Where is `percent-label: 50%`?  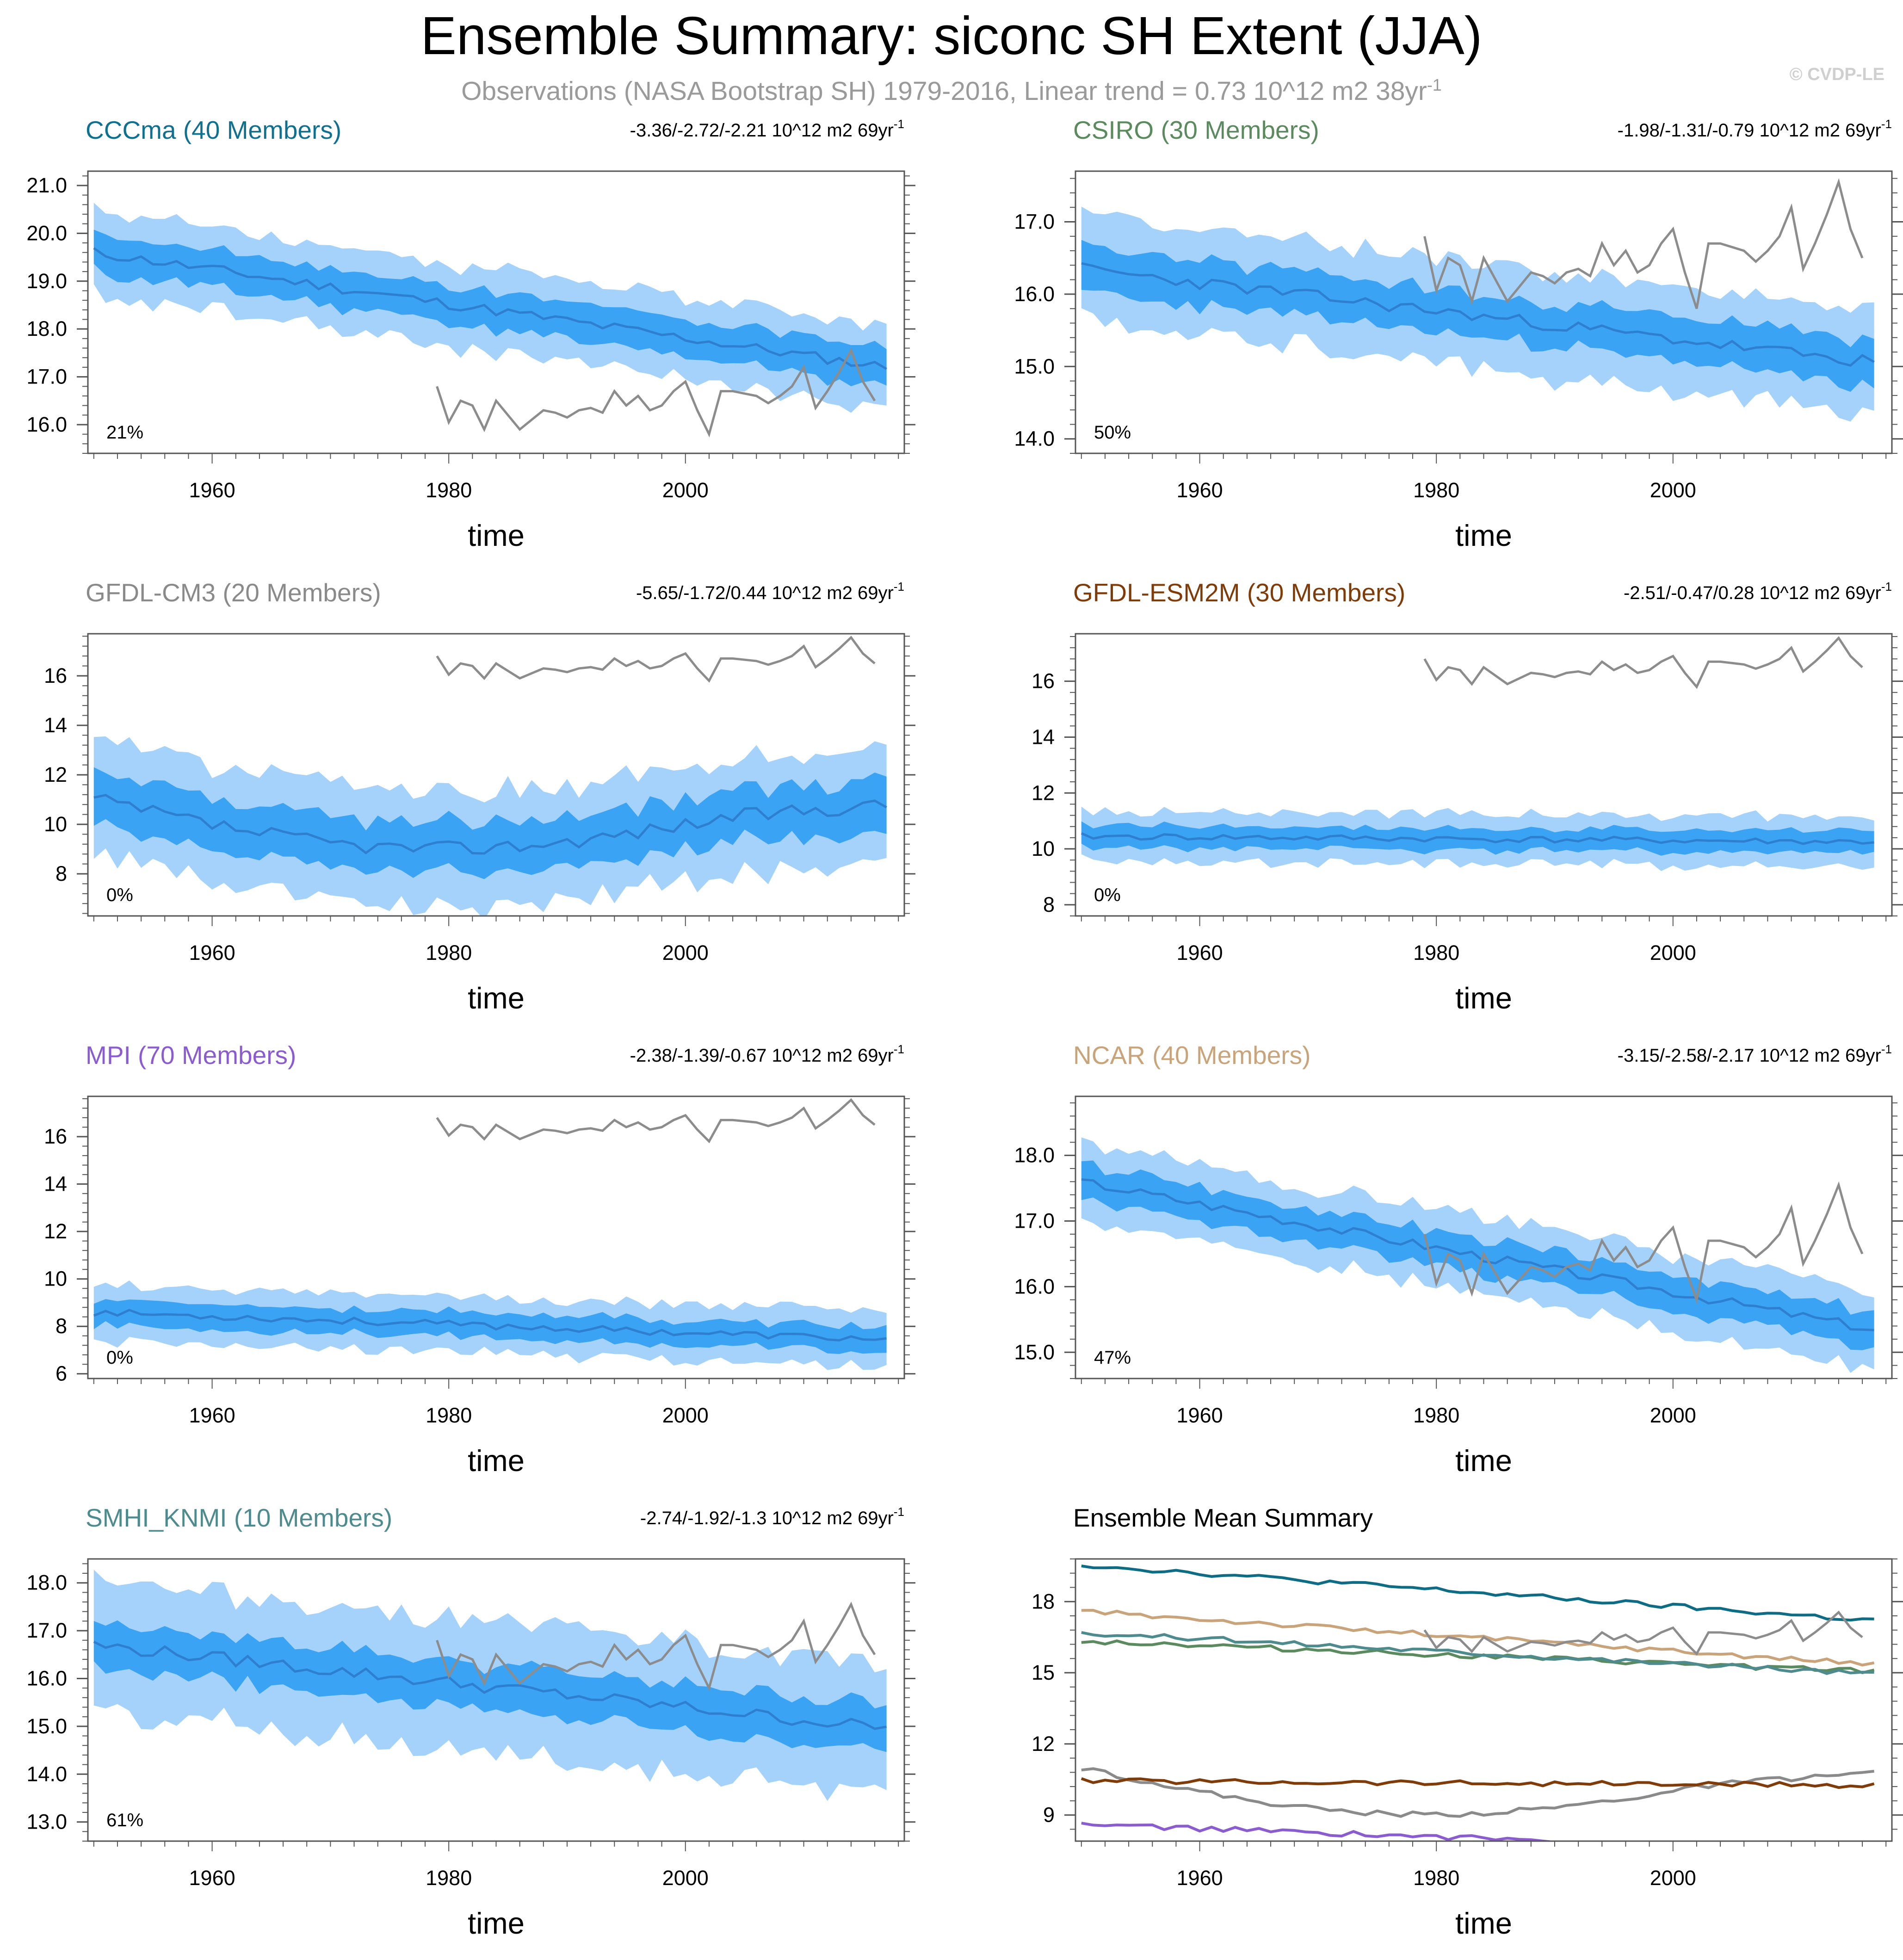
percent-label: 50% is located at coordinates (1113, 432).